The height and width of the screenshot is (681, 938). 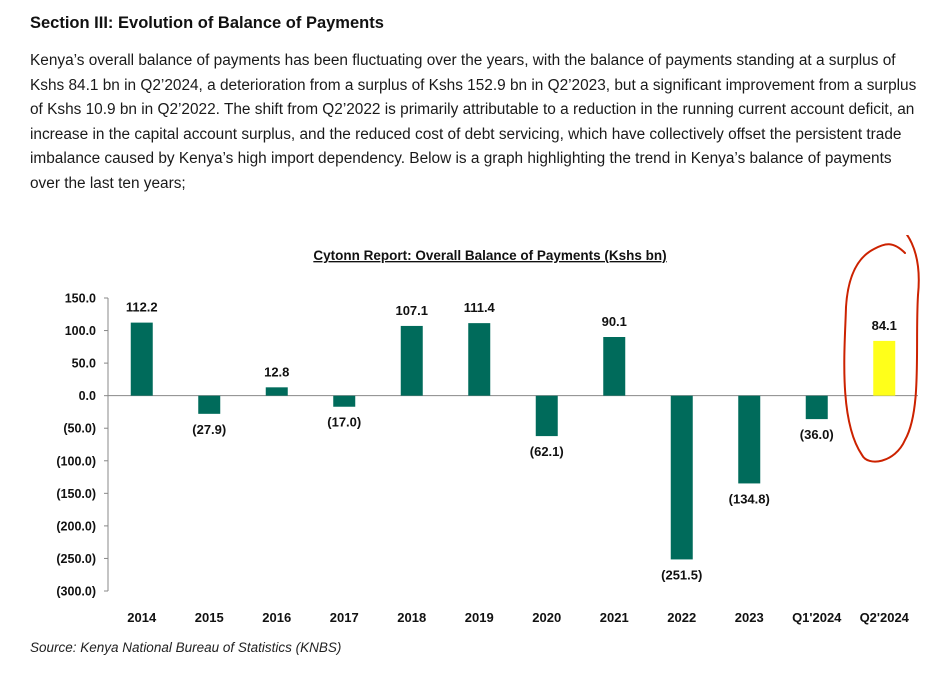 What do you see at coordinates (817, 434) in the screenshot?
I see `data-label: (36.0)` at bounding box center [817, 434].